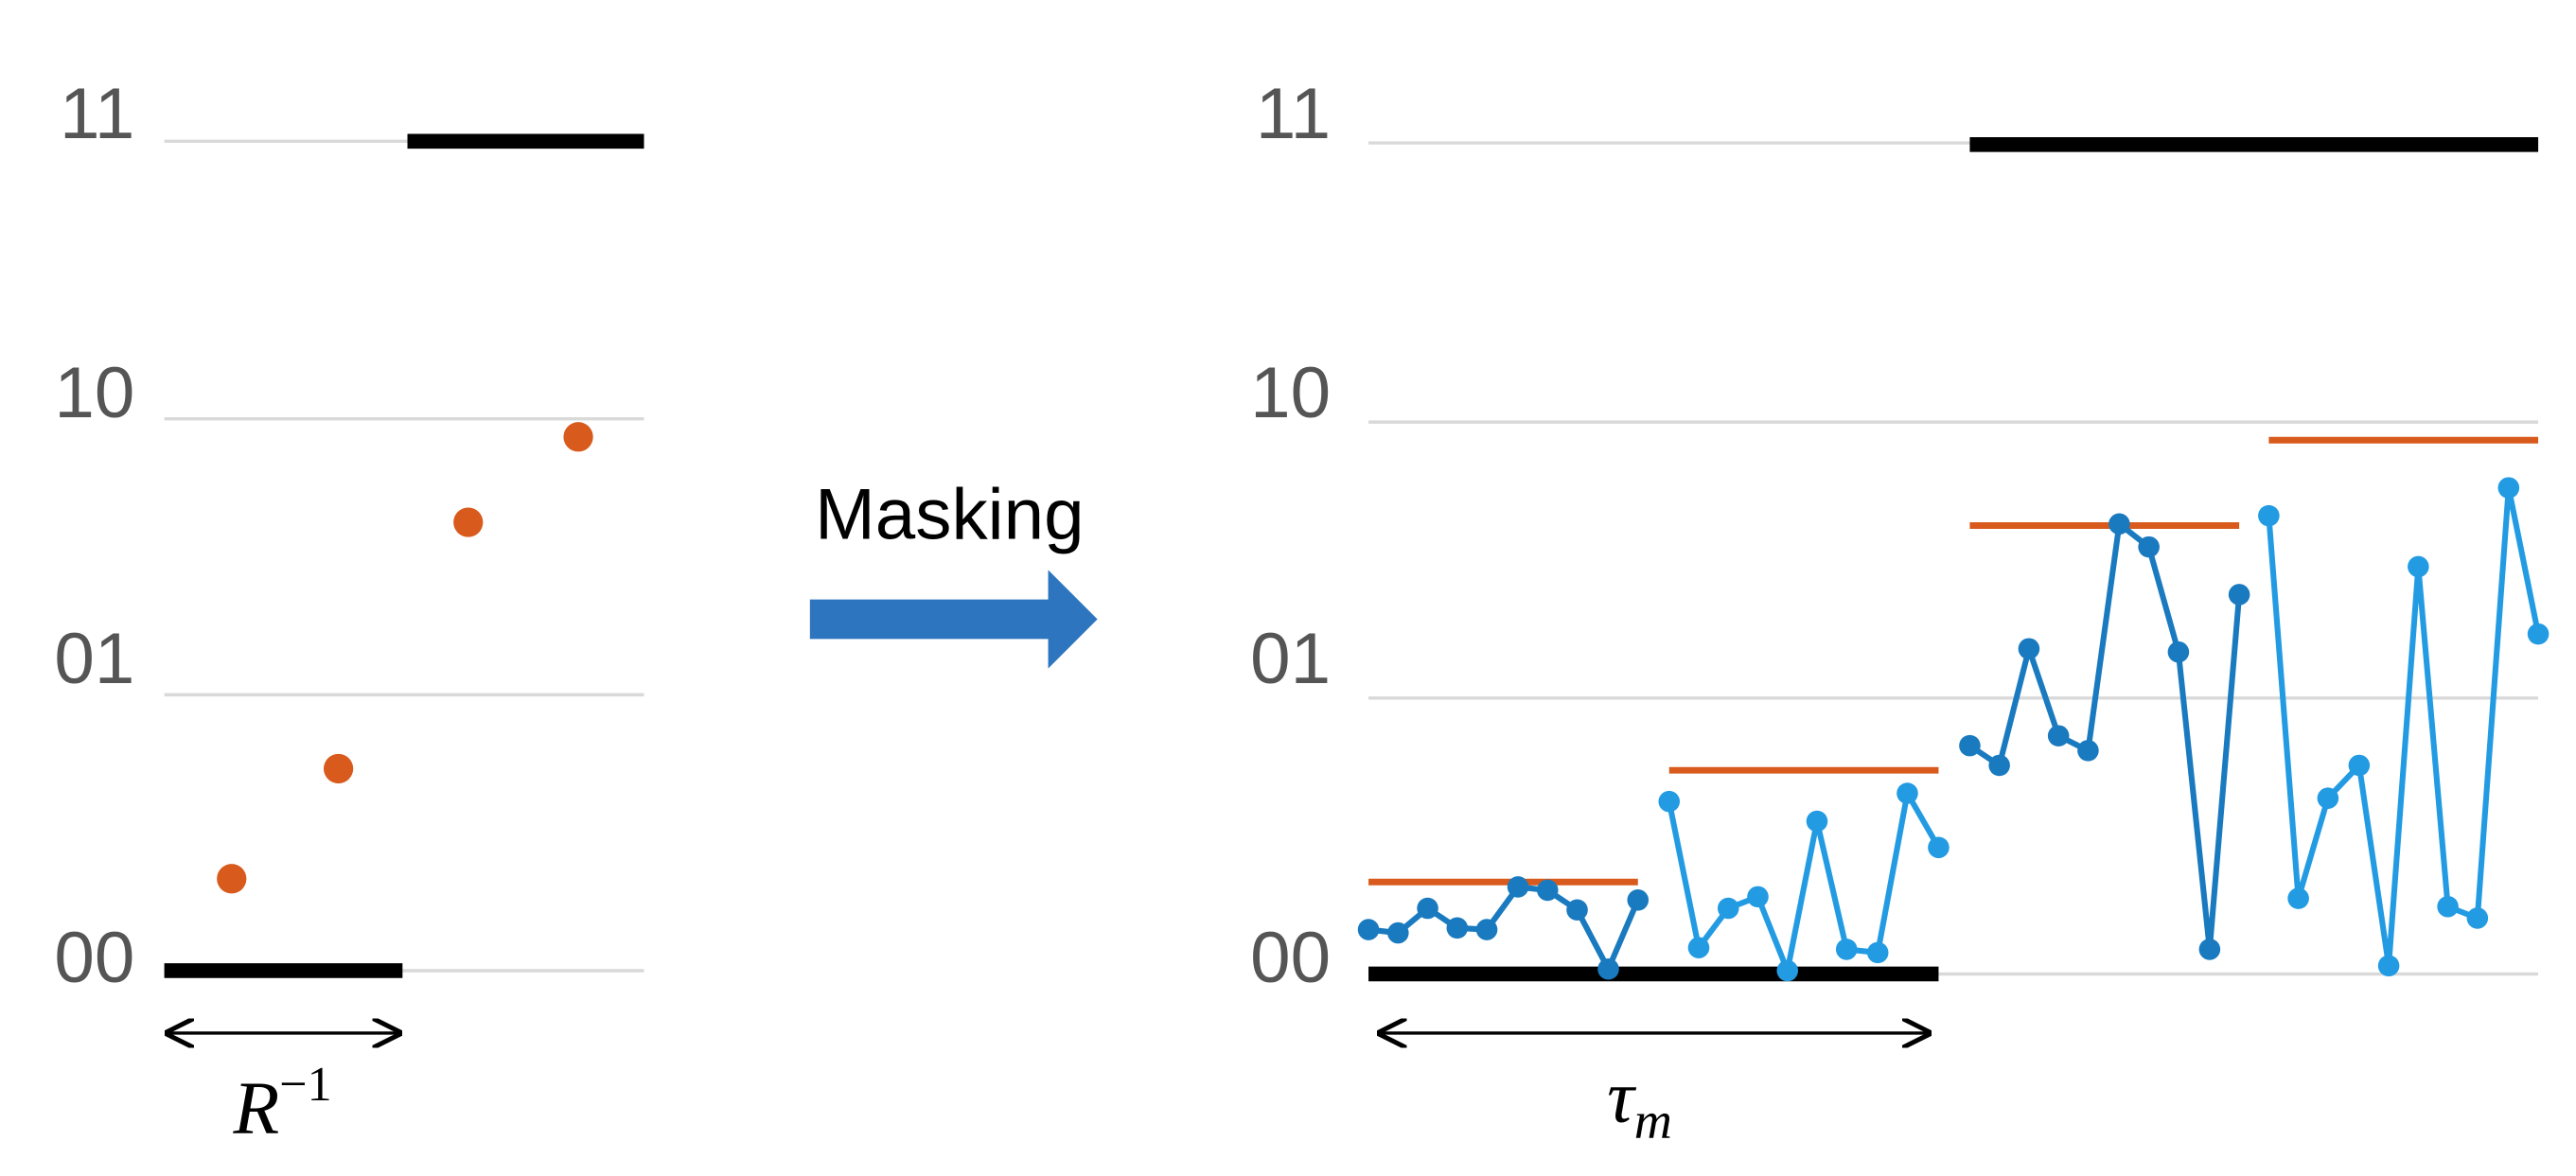 Image resolution: width=2576 pixels, height=1176 pixels. I want to click on span-base: R, so click(255, 1108).